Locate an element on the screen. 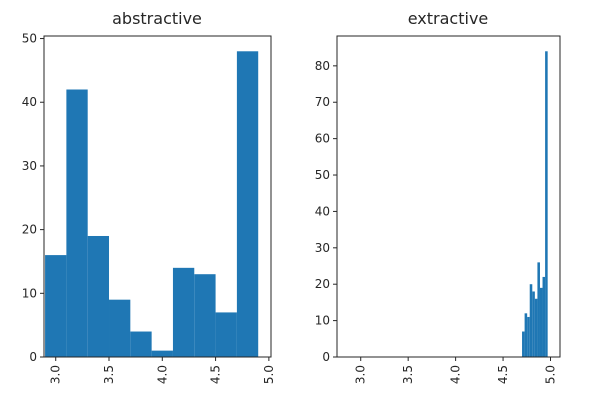 This screenshot has height=409, width=589. extractive-y-tick-label-7: 70 is located at coordinates (322, 102).